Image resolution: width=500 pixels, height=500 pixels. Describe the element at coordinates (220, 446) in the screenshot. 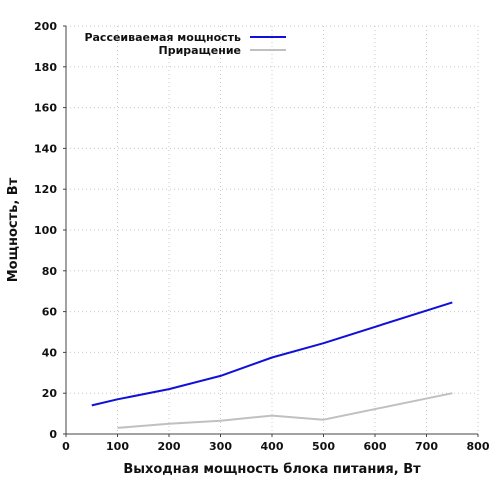

I see `x-tick-label: 300` at that location.